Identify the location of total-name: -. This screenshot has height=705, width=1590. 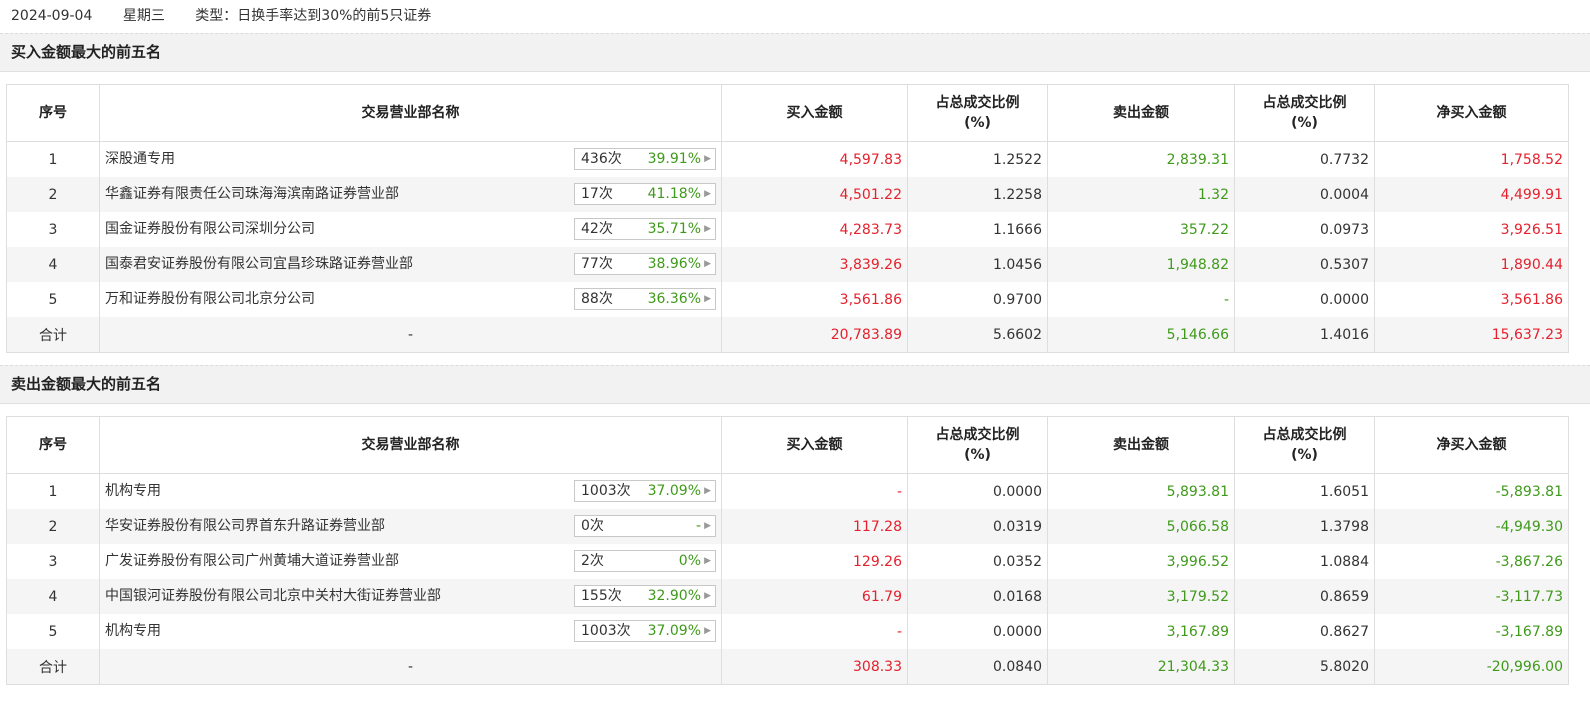
(410, 335).